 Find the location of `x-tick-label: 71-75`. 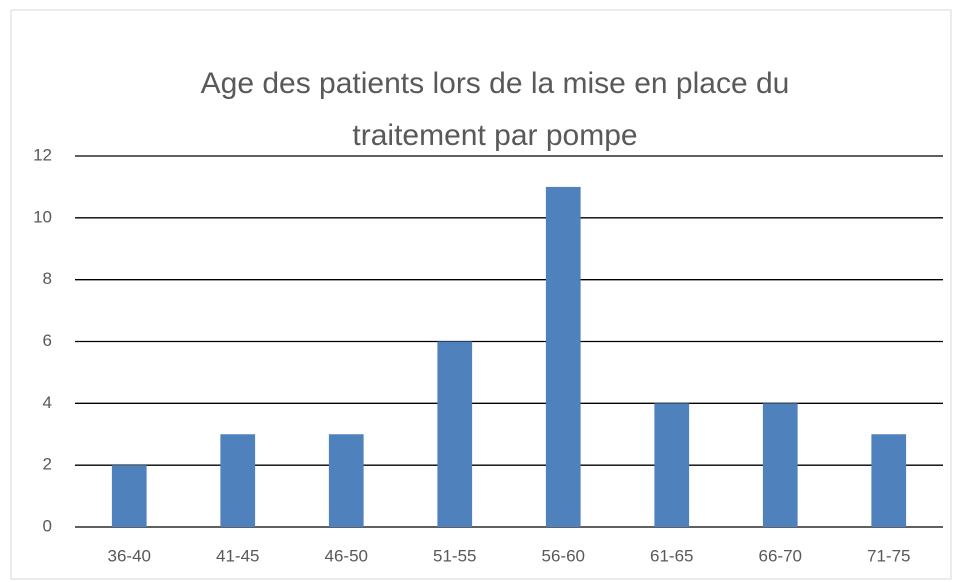

x-tick-label: 71-75 is located at coordinates (888, 555).